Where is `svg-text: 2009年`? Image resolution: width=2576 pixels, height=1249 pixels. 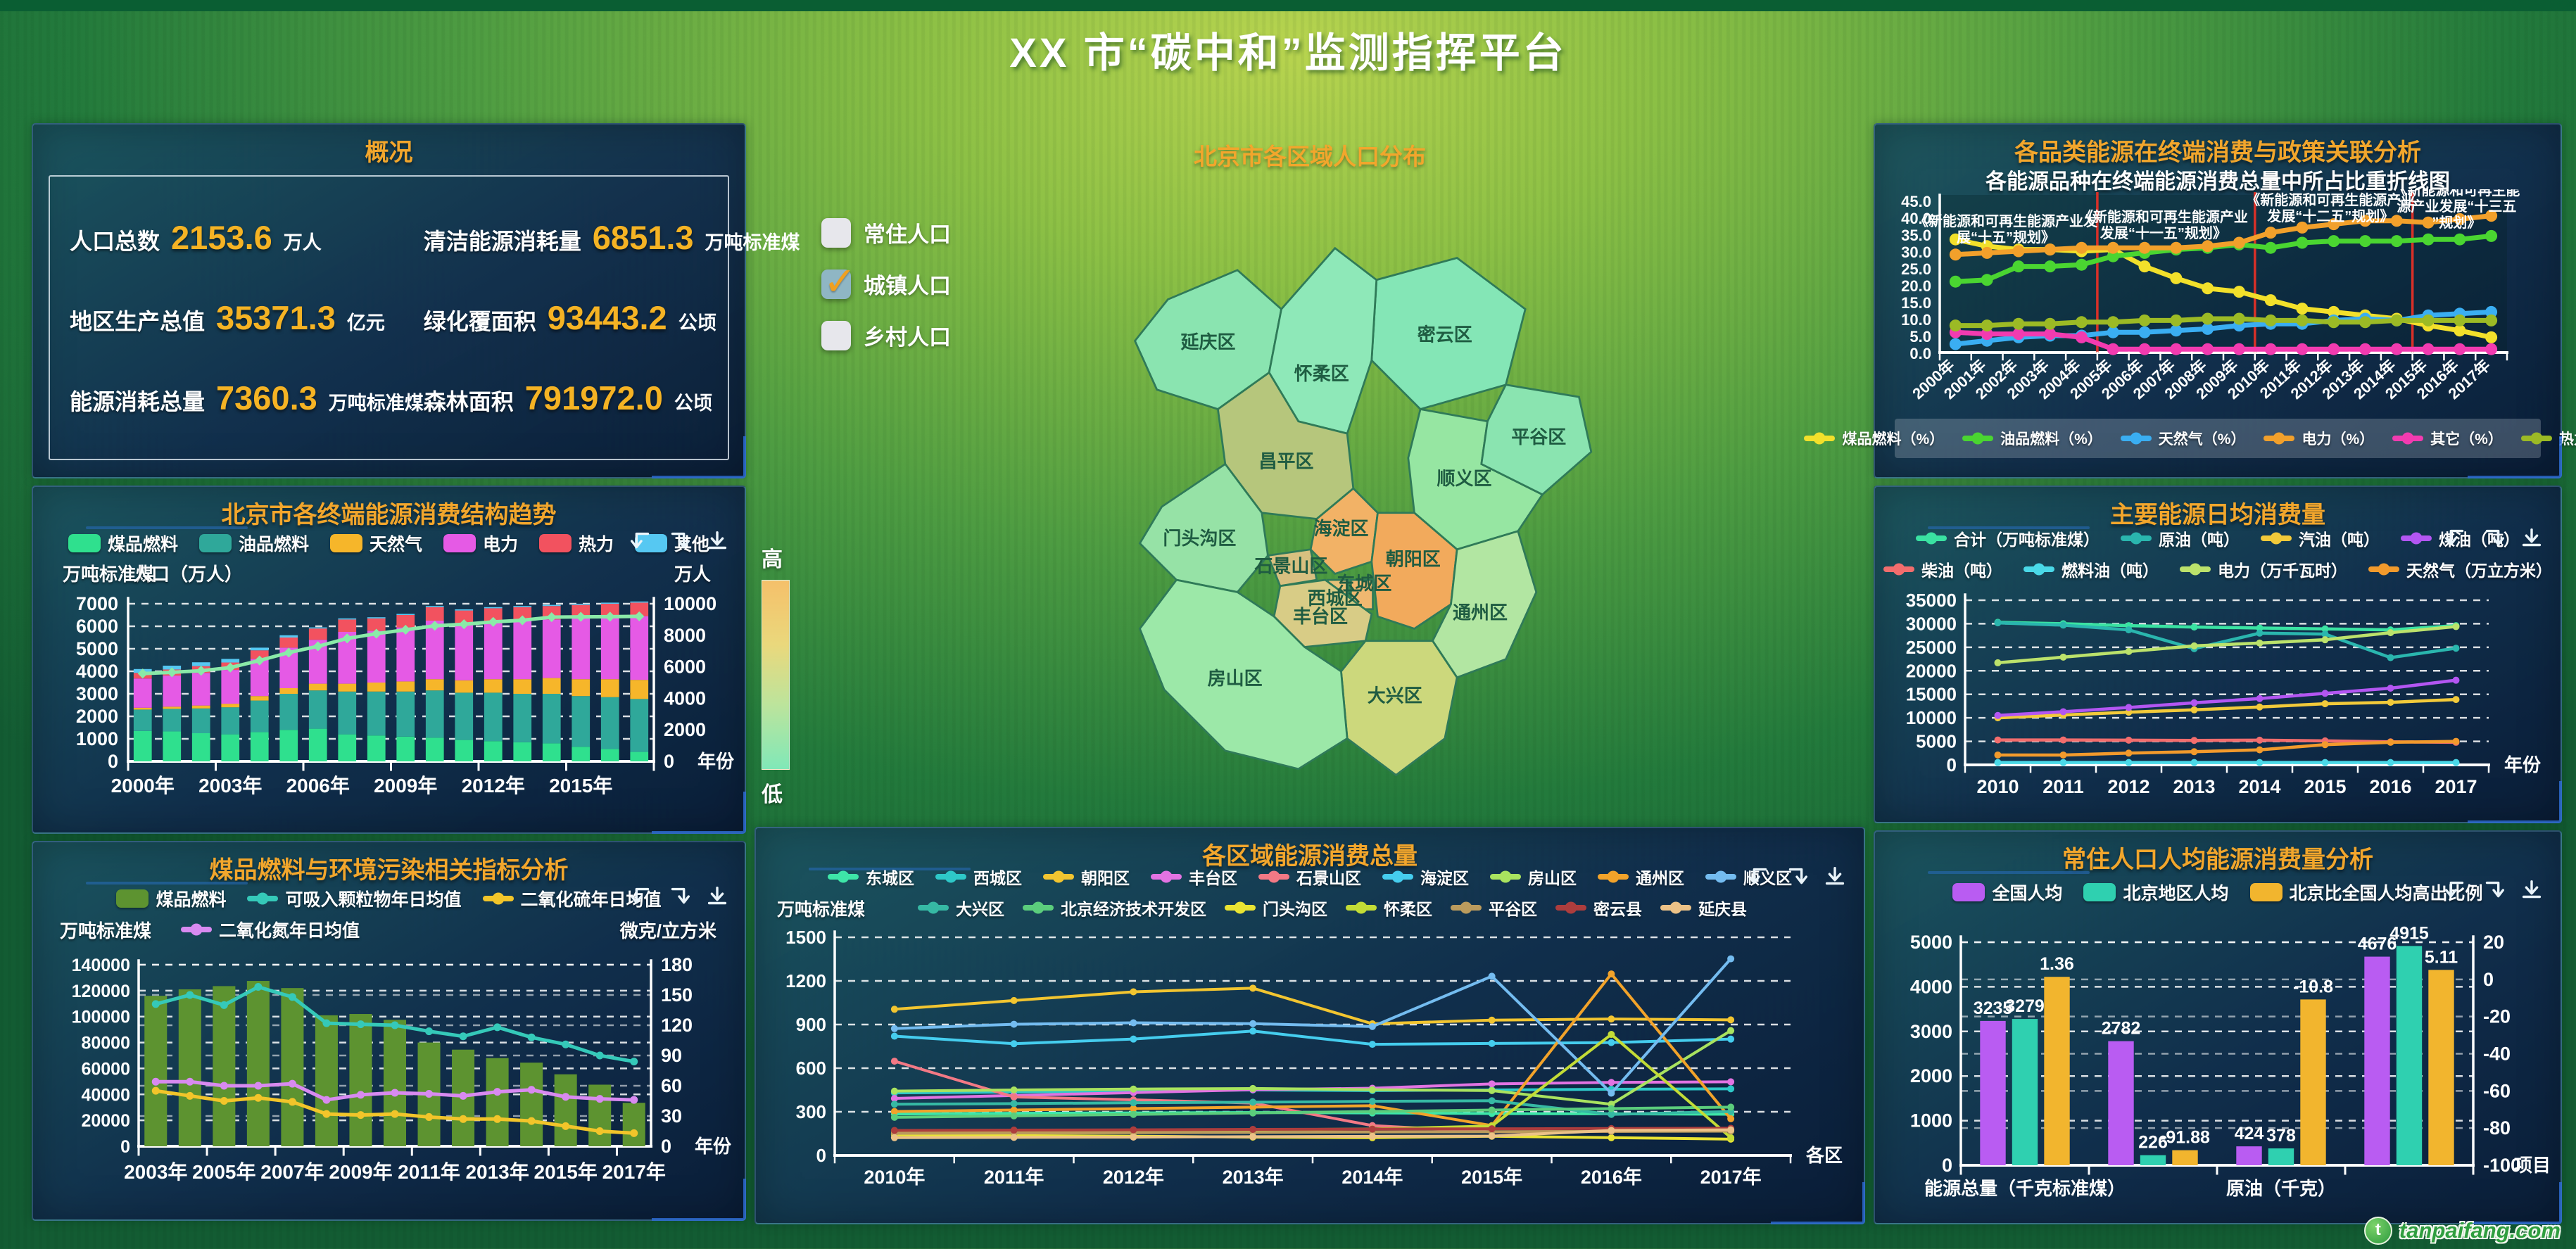
svg-text: 2009年 is located at coordinates (405, 785).